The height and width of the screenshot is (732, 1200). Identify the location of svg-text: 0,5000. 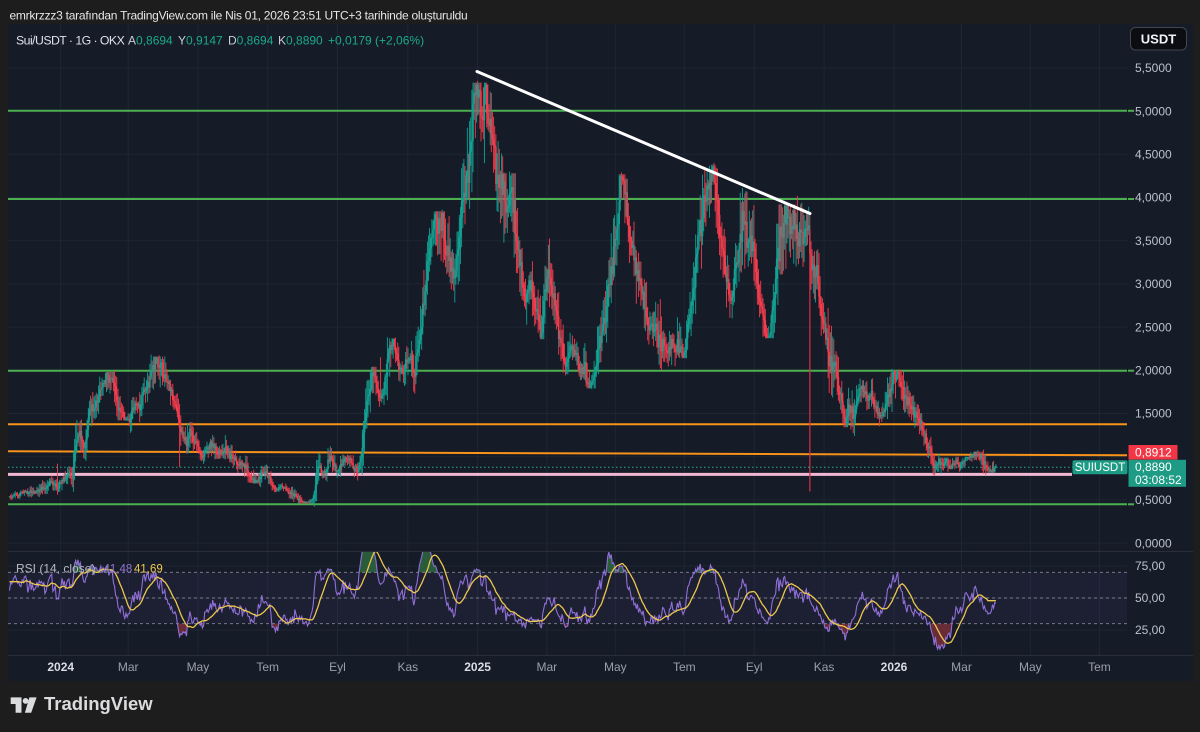
(1153, 500).